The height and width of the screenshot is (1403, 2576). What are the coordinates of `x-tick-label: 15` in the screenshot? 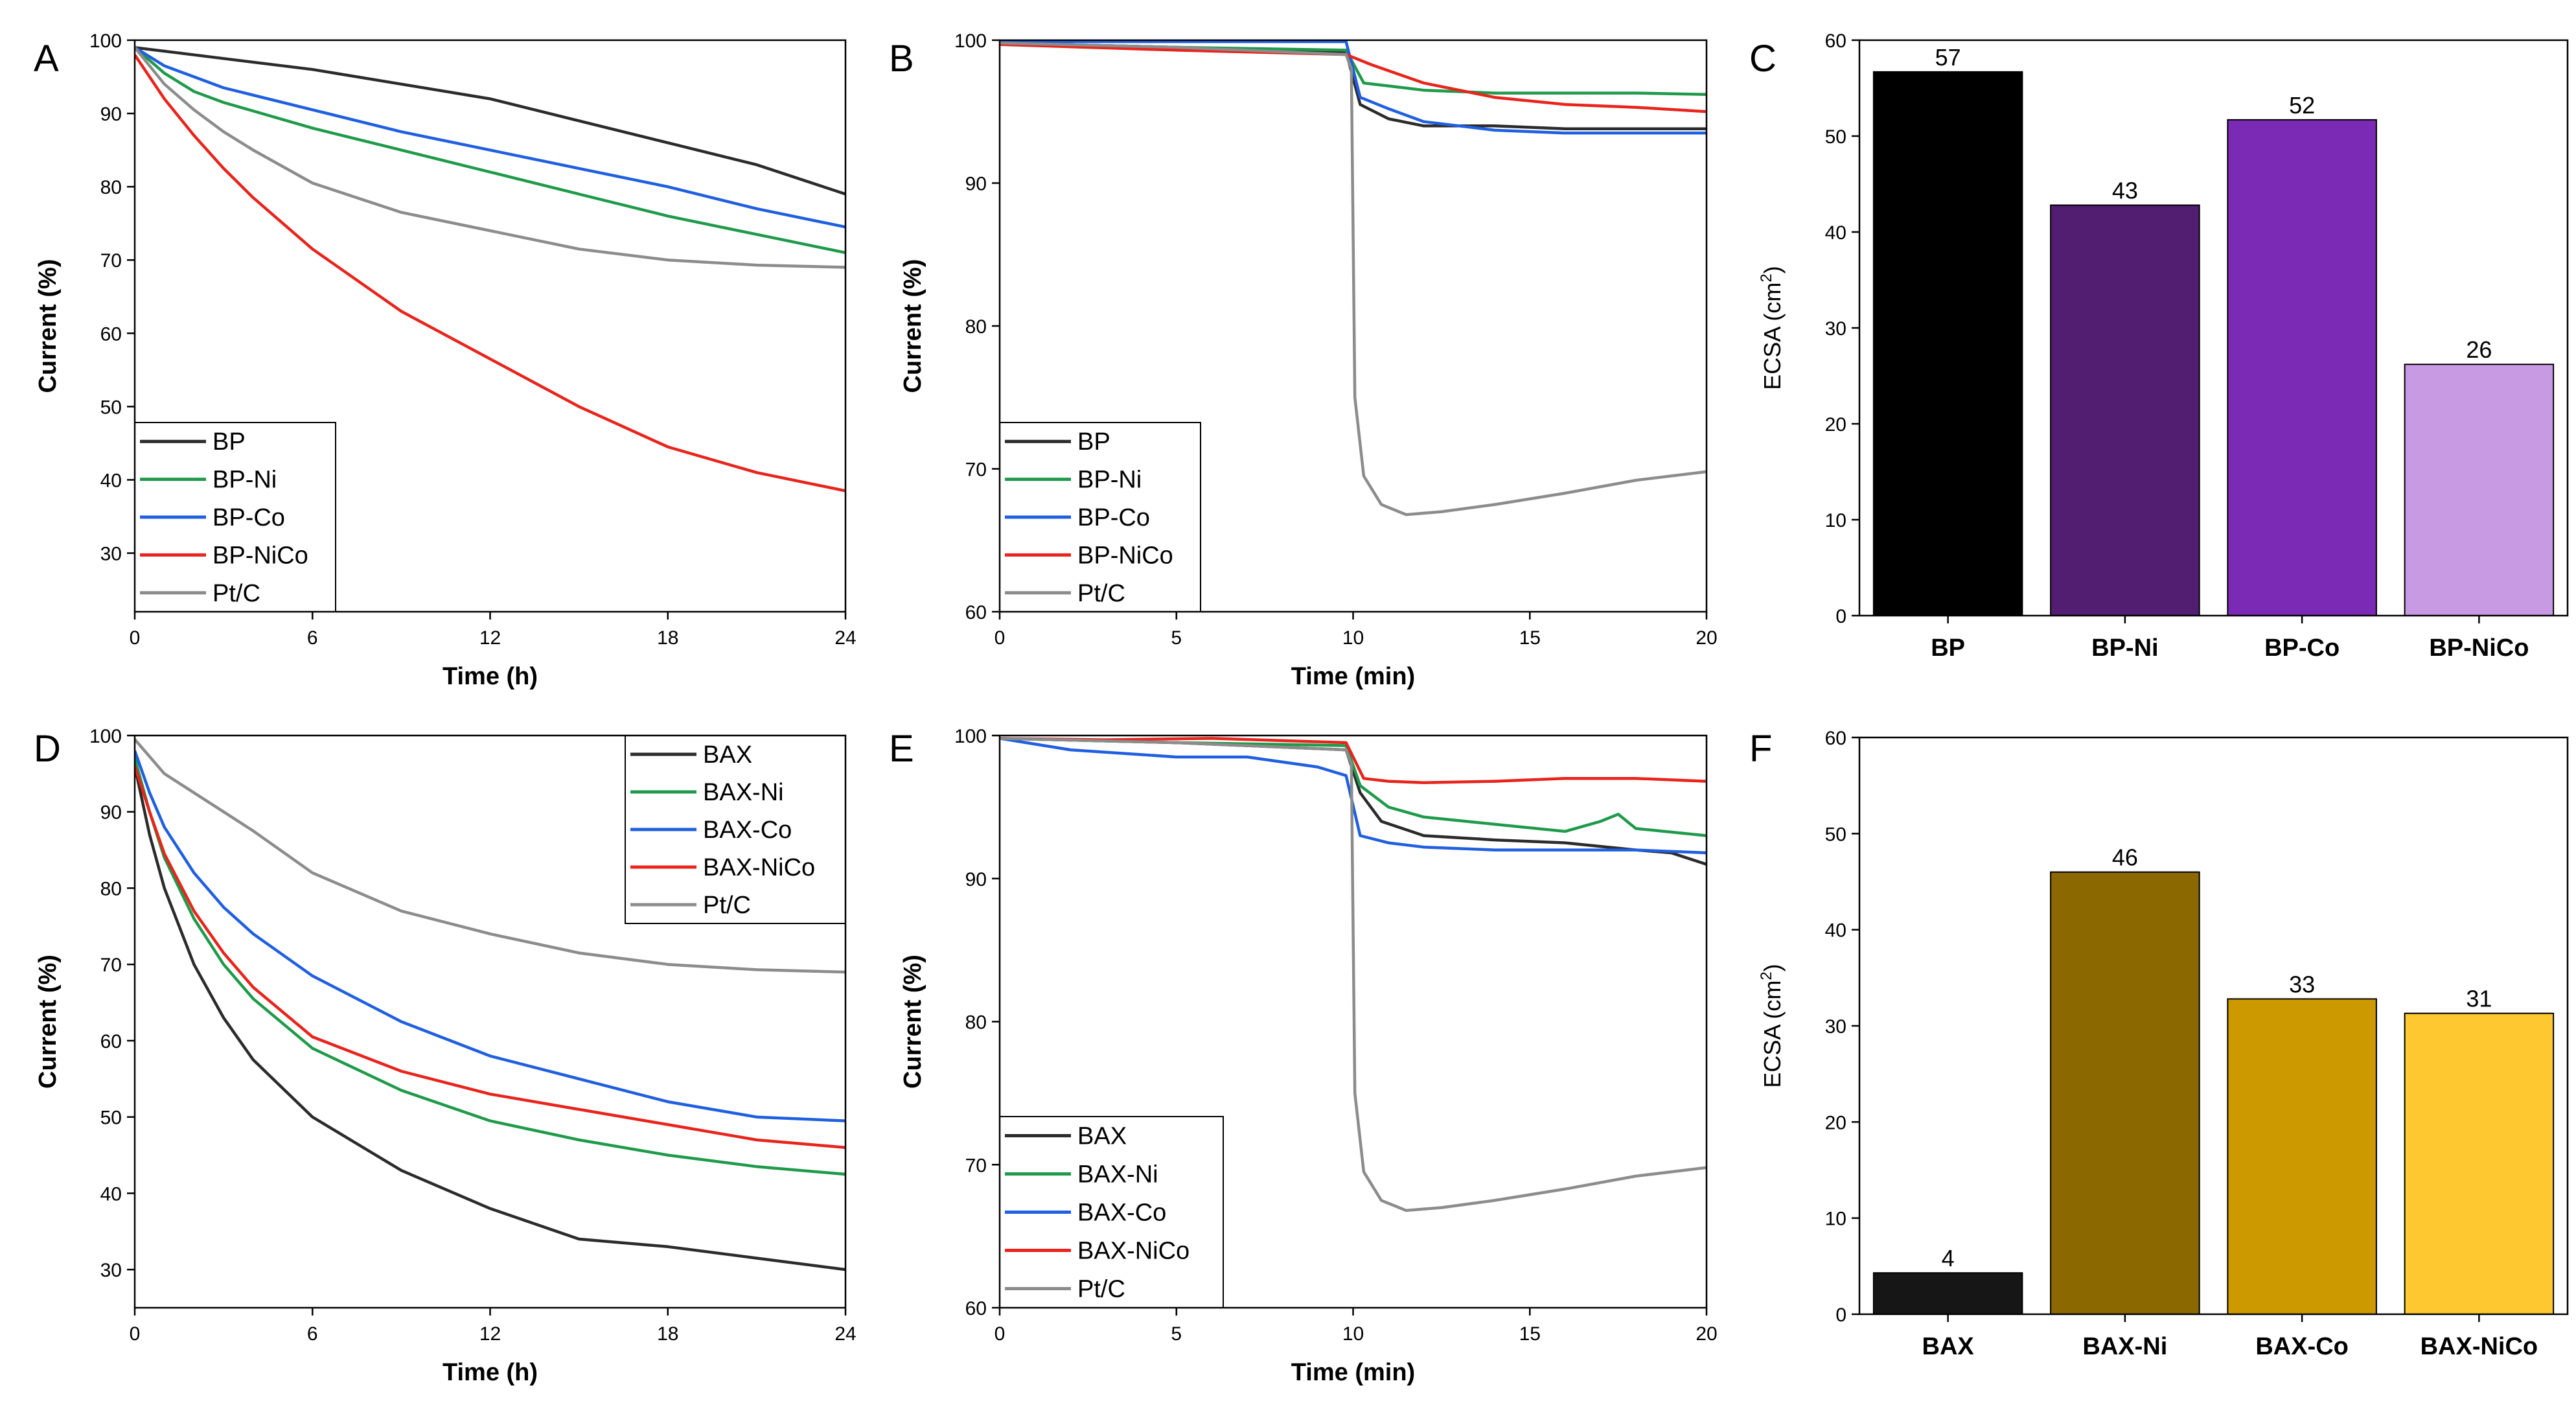 It's located at (1530, 638).